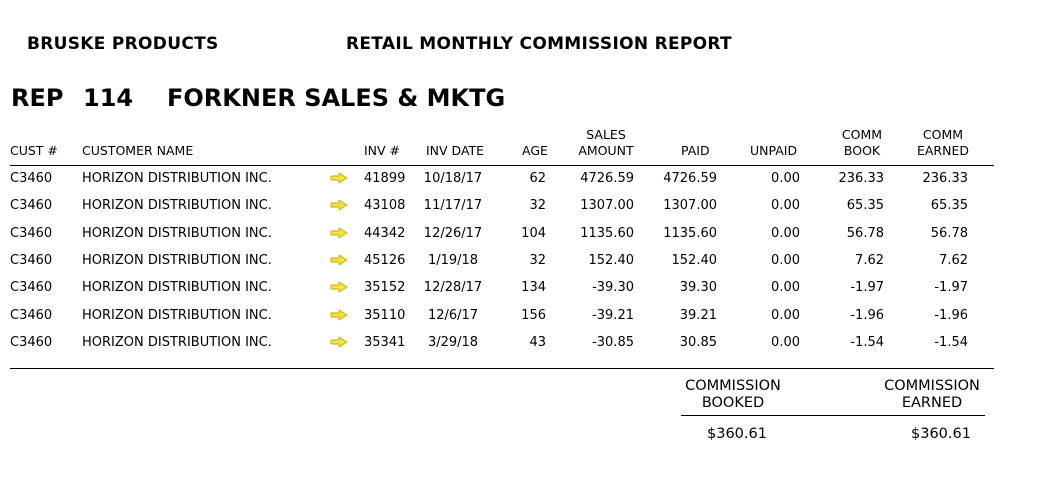 The image size is (1054, 480). I want to click on cell-inv: 35152, so click(385, 288).